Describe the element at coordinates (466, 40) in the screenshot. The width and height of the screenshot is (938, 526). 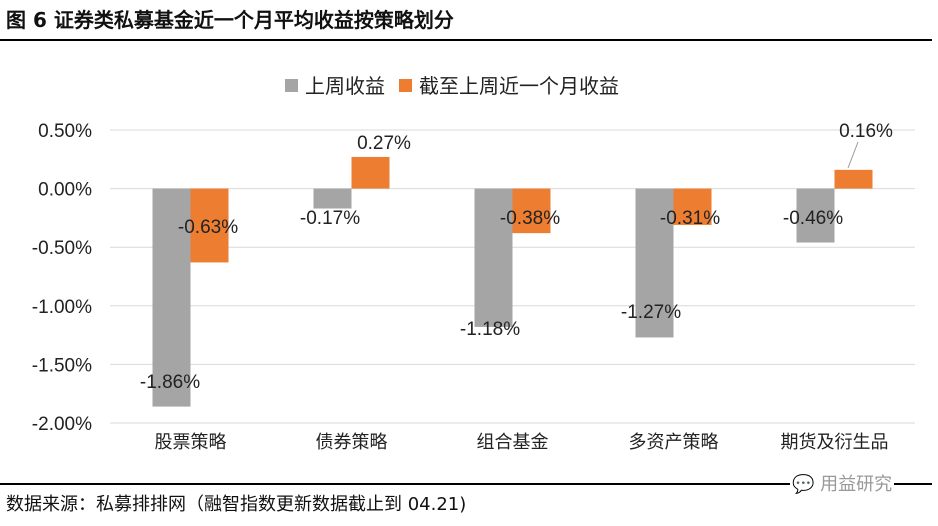
I see `title-rule` at that location.